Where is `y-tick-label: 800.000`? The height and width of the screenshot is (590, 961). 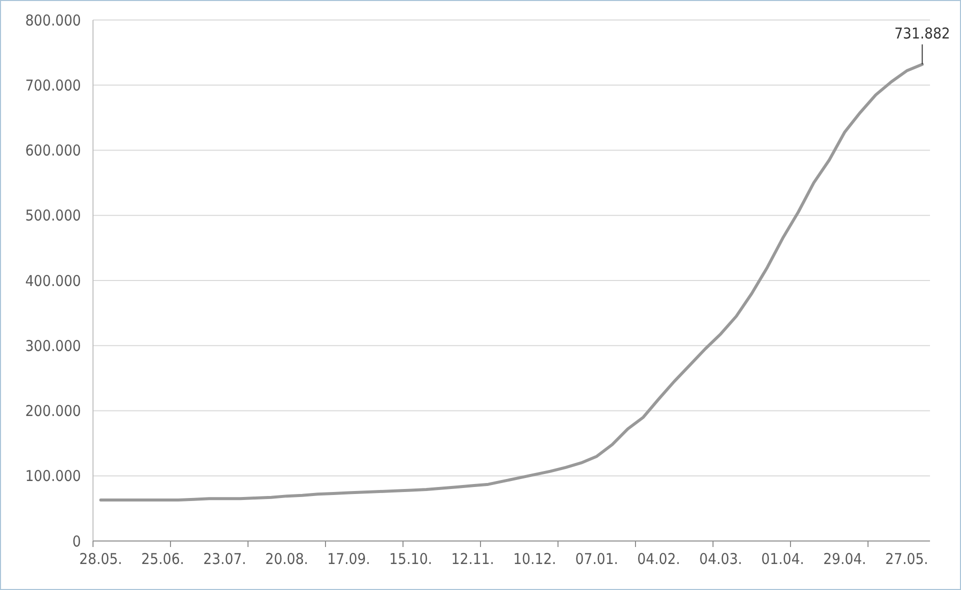
y-tick-label: 800.000 is located at coordinates (53, 20).